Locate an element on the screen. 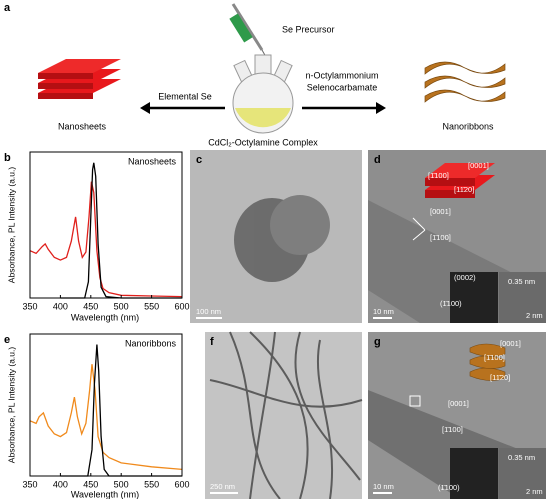  scheme-text: Selenocarbamate is located at coordinates (342, 87).